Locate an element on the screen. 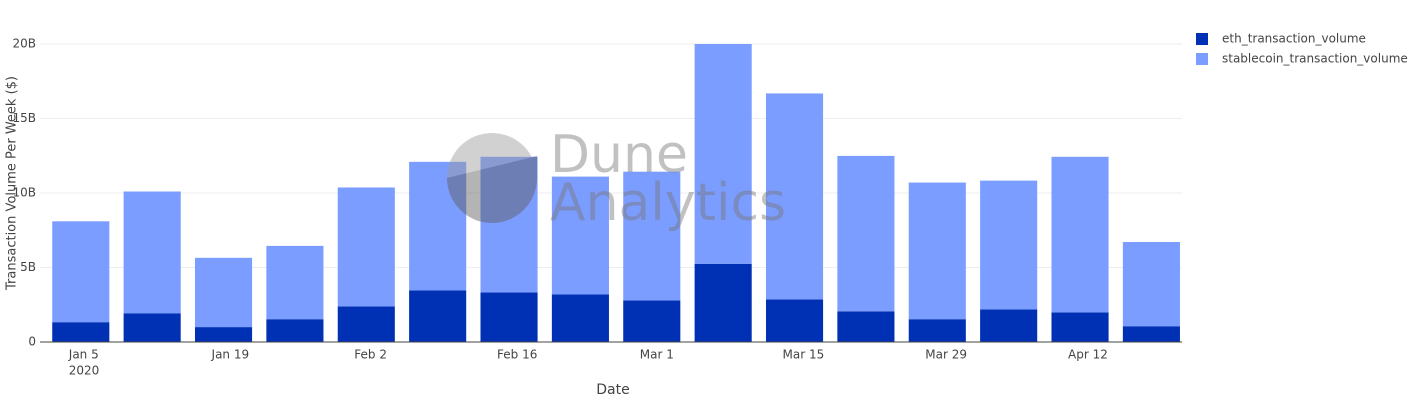 The image size is (1410, 400). watermark-text: Analytics is located at coordinates (668, 203).